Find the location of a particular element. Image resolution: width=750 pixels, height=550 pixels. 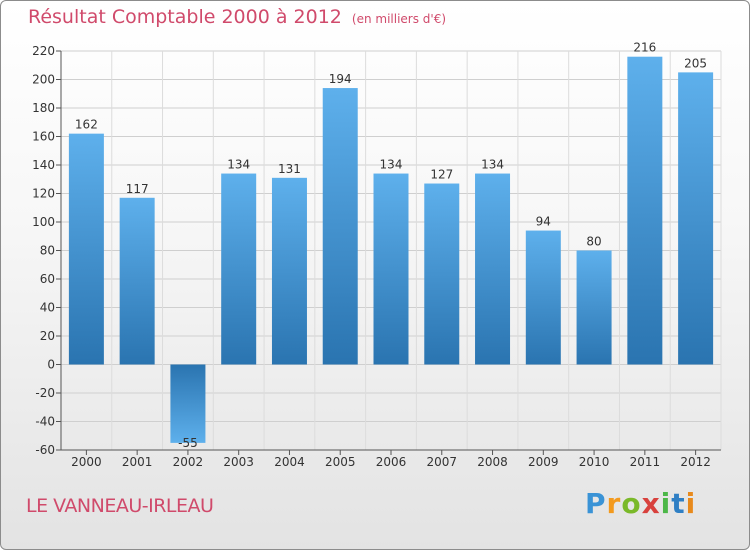

data-label: 94 is located at coordinates (543, 222).